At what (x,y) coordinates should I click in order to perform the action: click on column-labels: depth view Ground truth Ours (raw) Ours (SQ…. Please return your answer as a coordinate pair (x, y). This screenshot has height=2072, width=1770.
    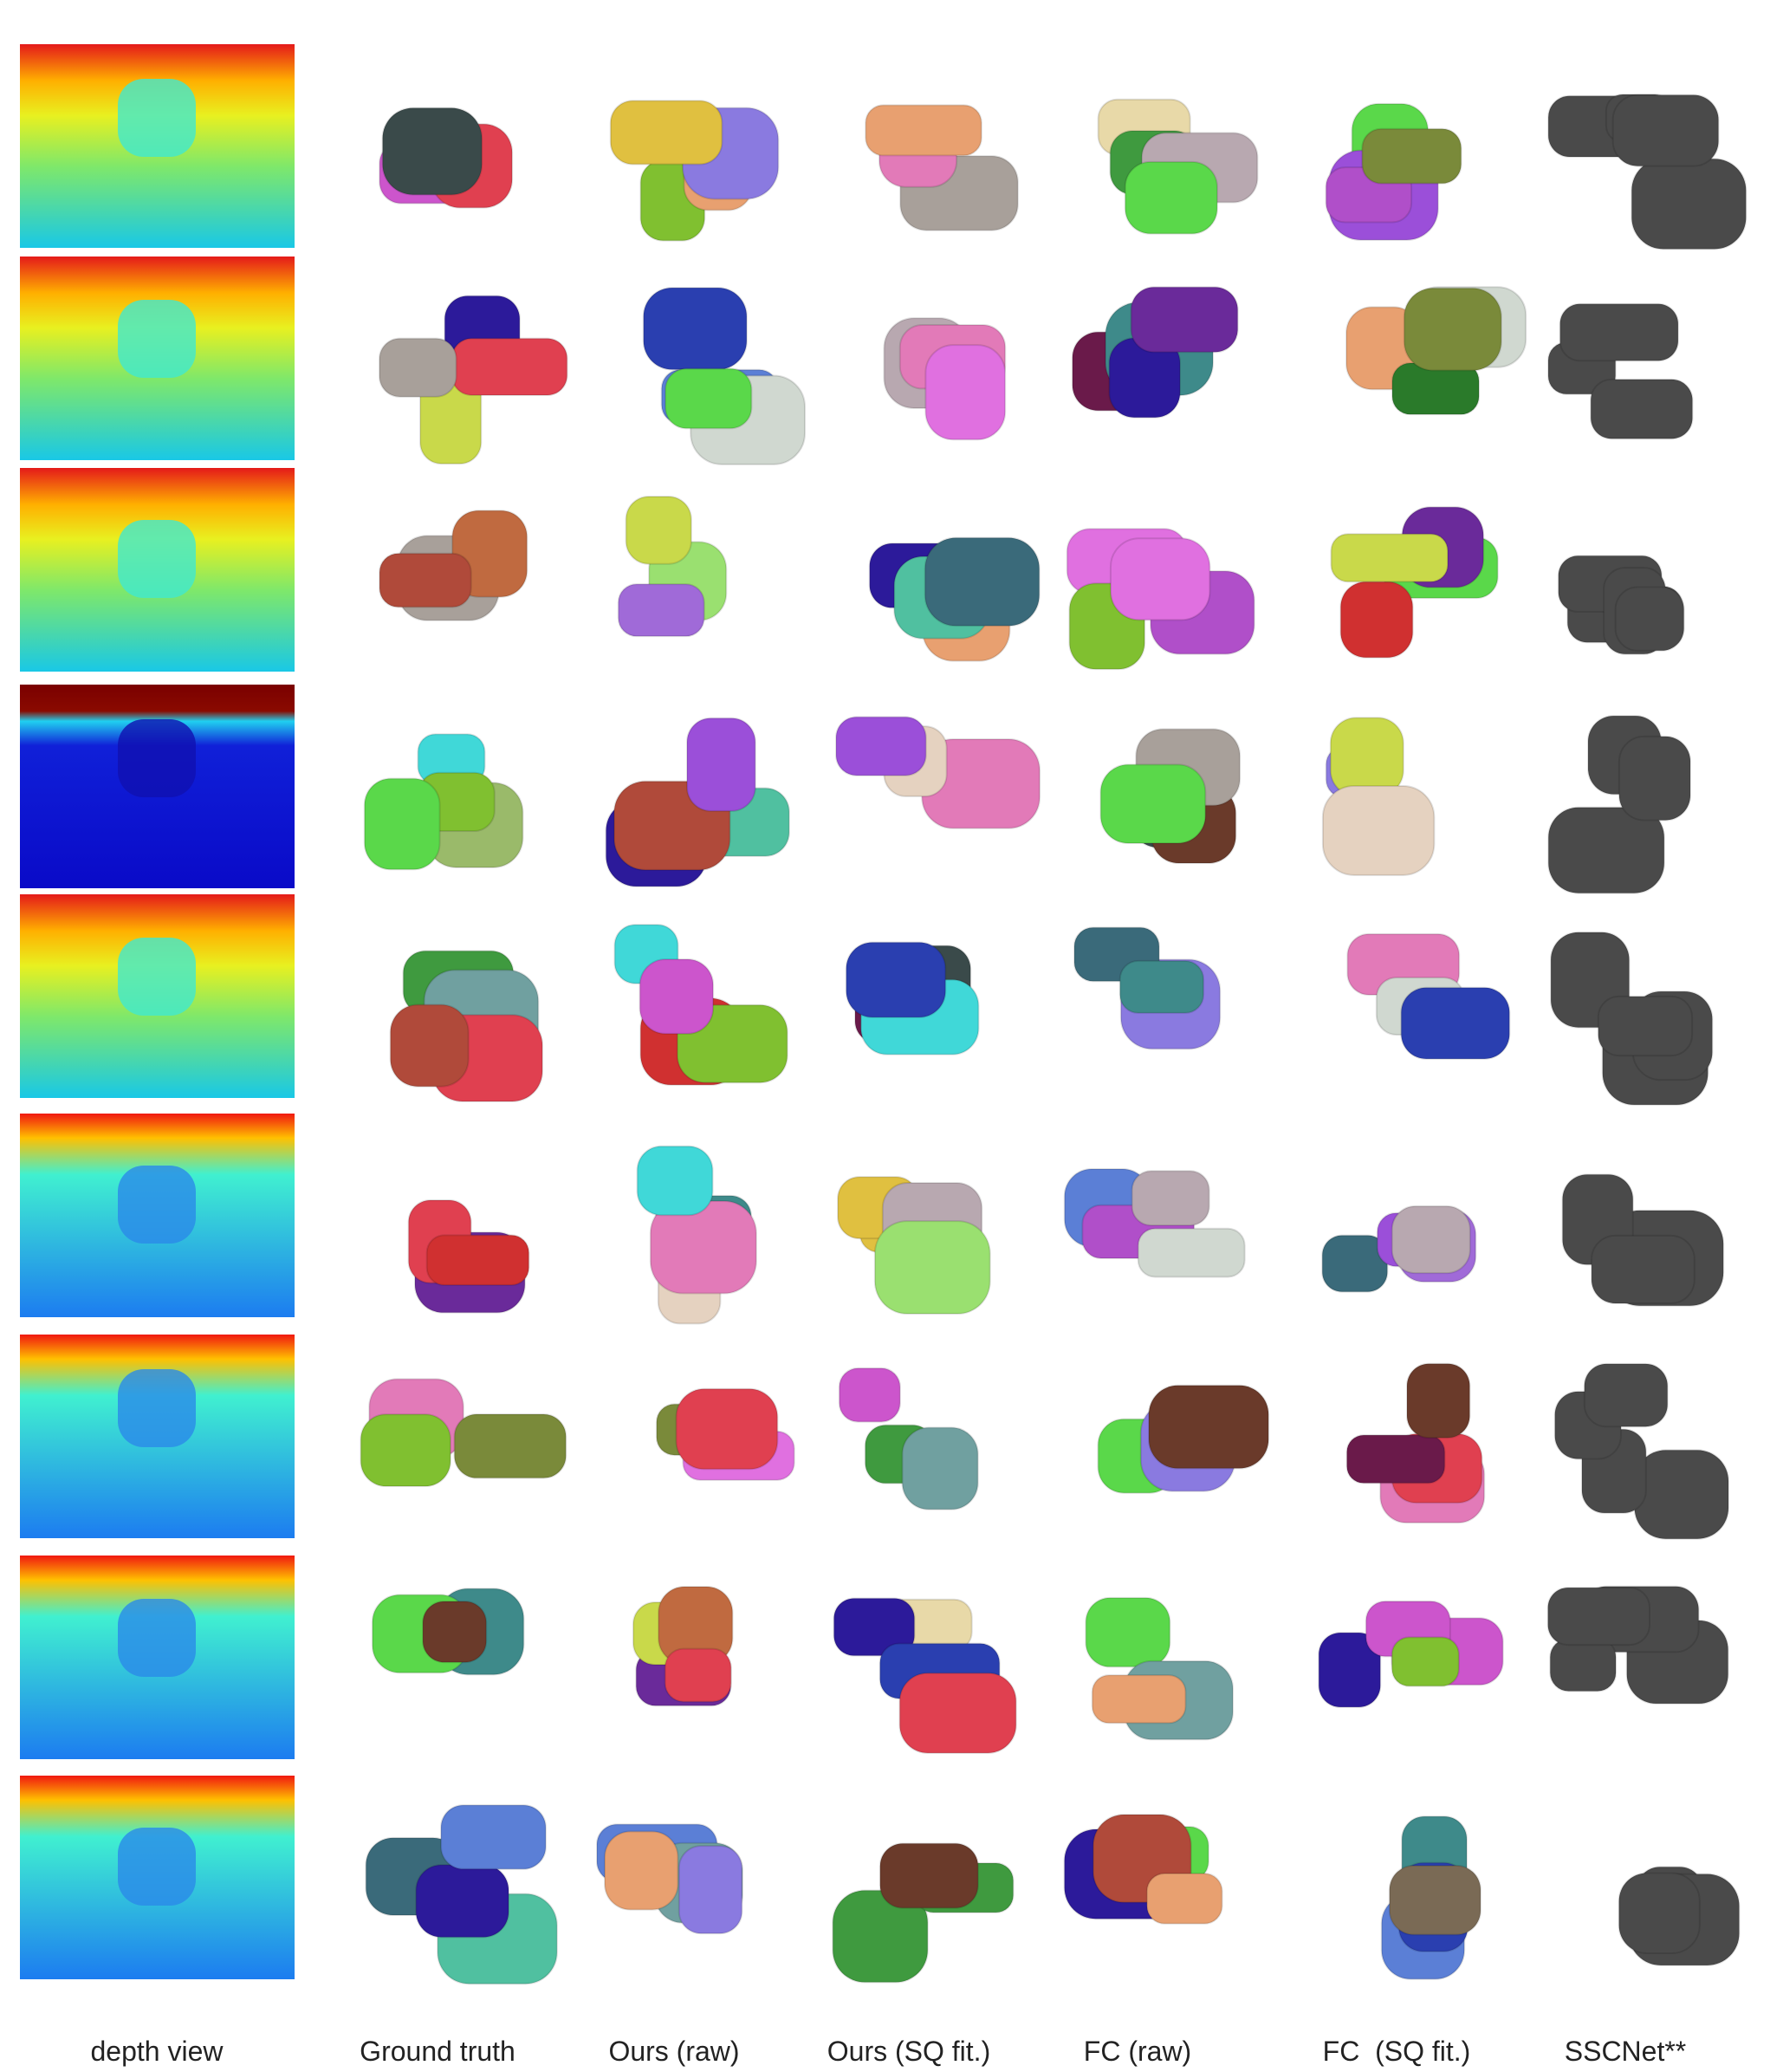
    Looking at the image, I should click on (889, 2051).